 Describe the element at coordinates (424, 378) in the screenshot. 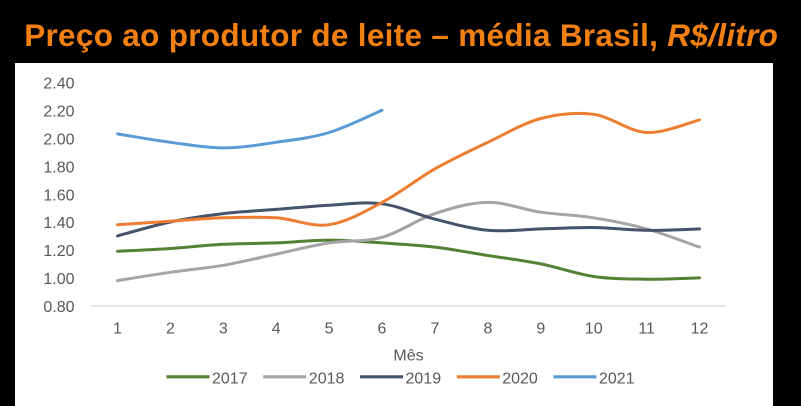

I see `svg-text: 2019` at that location.